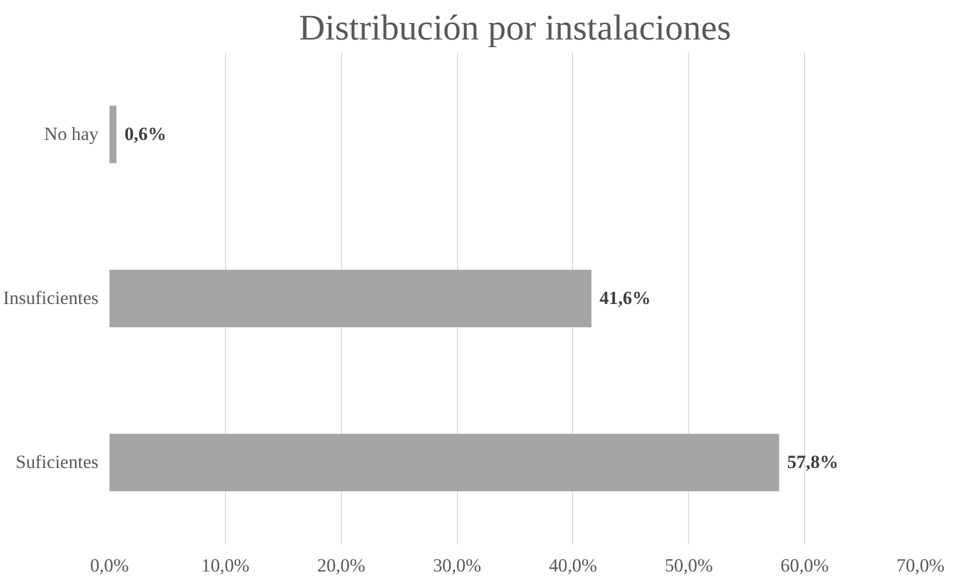 The image size is (957, 581). I want to click on x-tick-label: 30,0%, so click(457, 566).